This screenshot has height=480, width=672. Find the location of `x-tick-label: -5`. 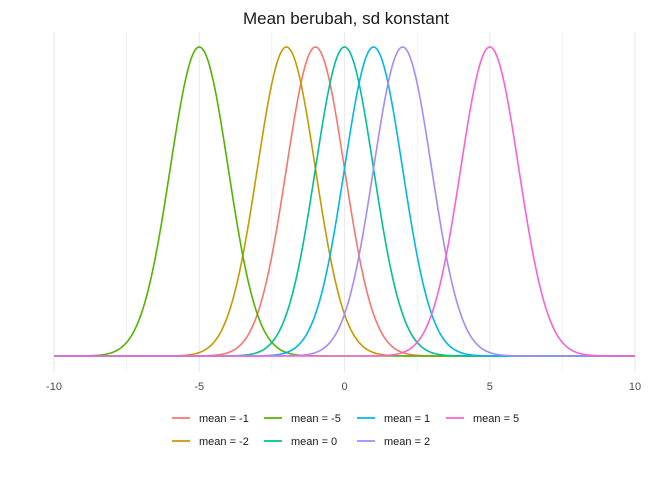

x-tick-label: -5 is located at coordinates (199, 387).